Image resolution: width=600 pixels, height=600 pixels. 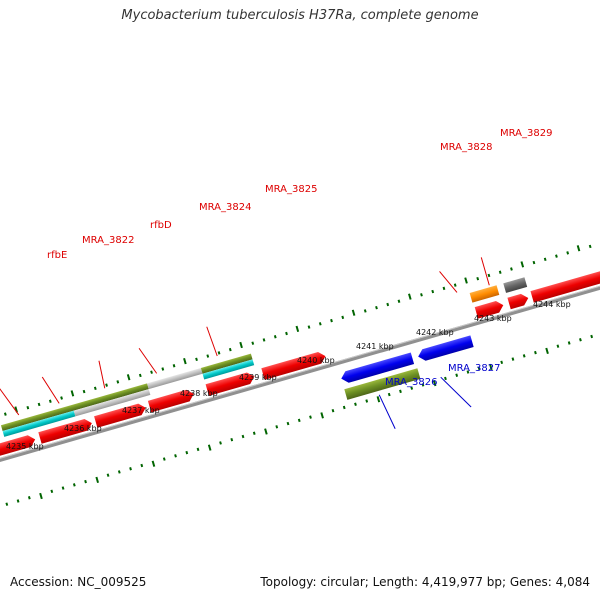 I want to click on gene-label: MRA_3824, so click(x=225, y=207).